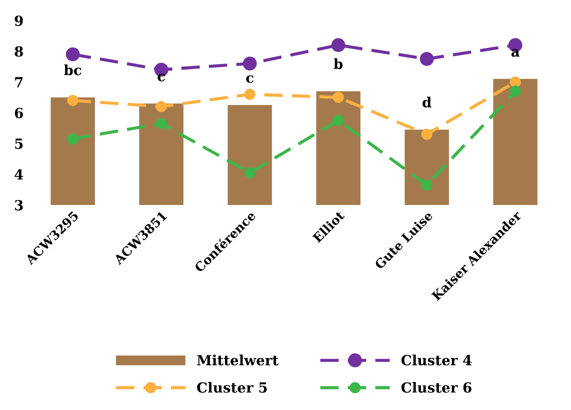  What do you see at coordinates (18, 205) in the screenshot?
I see `y-tick-label: 3` at bounding box center [18, 205].